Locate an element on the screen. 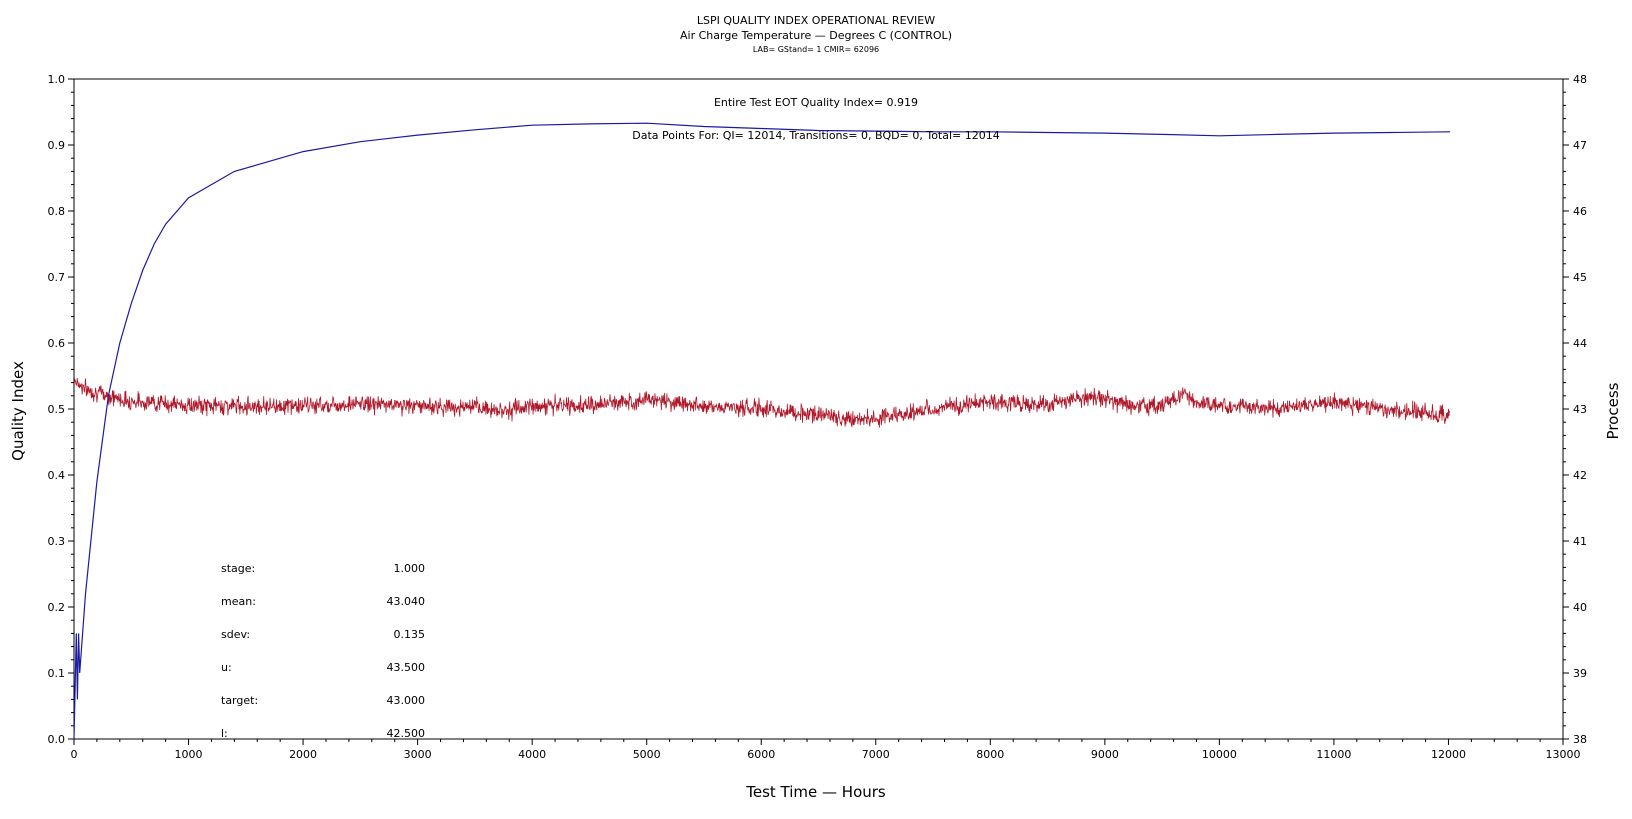 The width and height of the screenshot is (1632, 819). y-tick-label: 0.8 is located at coordinates (57, 211).